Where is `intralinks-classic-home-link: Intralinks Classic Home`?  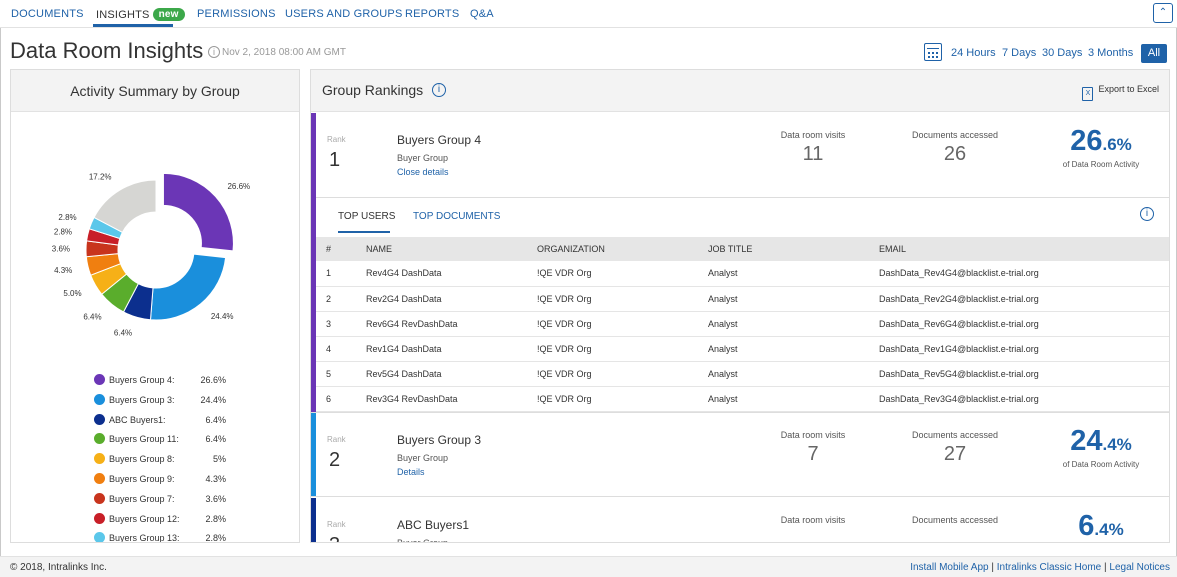 intralinks-classic-home-link: Intralinks Classic Home is located at coordinates (1049, 567).